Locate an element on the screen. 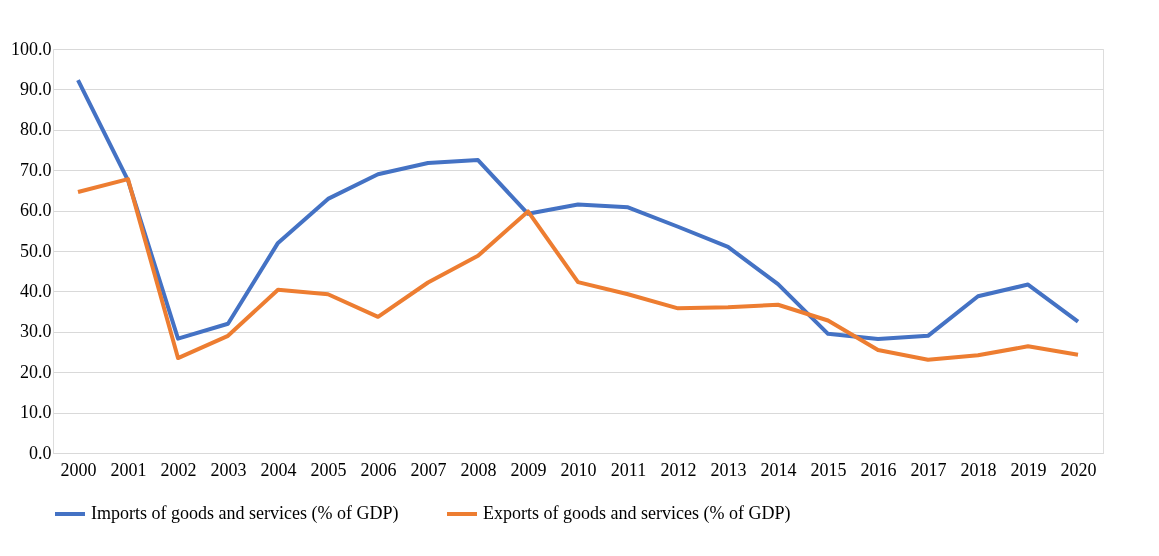 The image size is (1159, 556). y-tick-label: 40.0 is located at coordinates (36, 290).